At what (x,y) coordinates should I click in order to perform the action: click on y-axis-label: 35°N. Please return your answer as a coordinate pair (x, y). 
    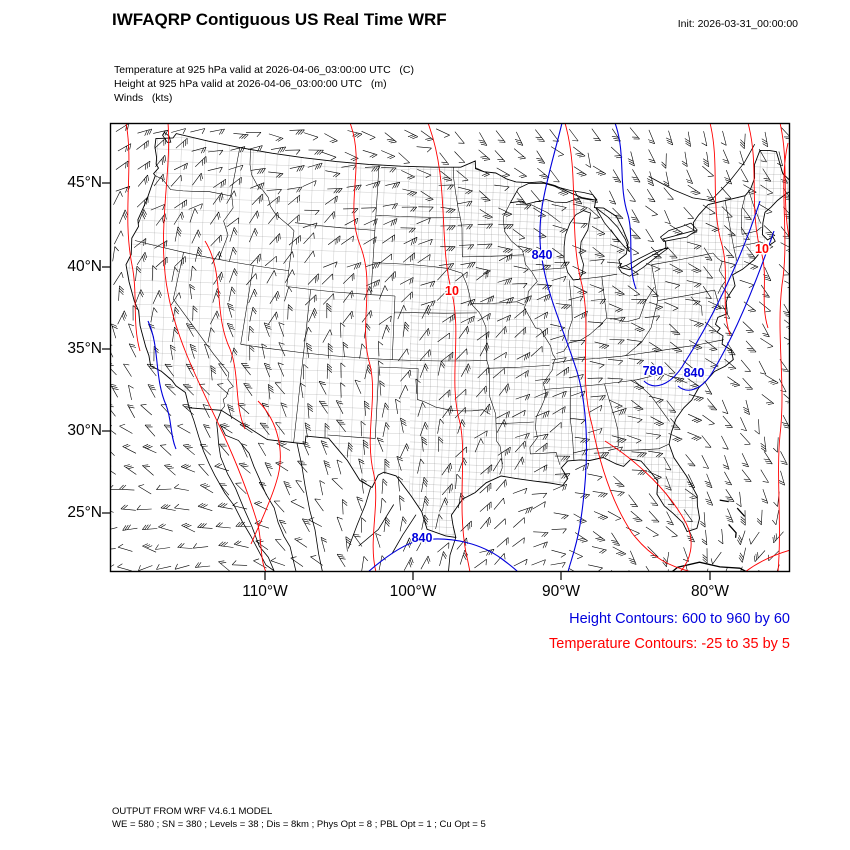
    Looking at the image, I should click on (84, 348).